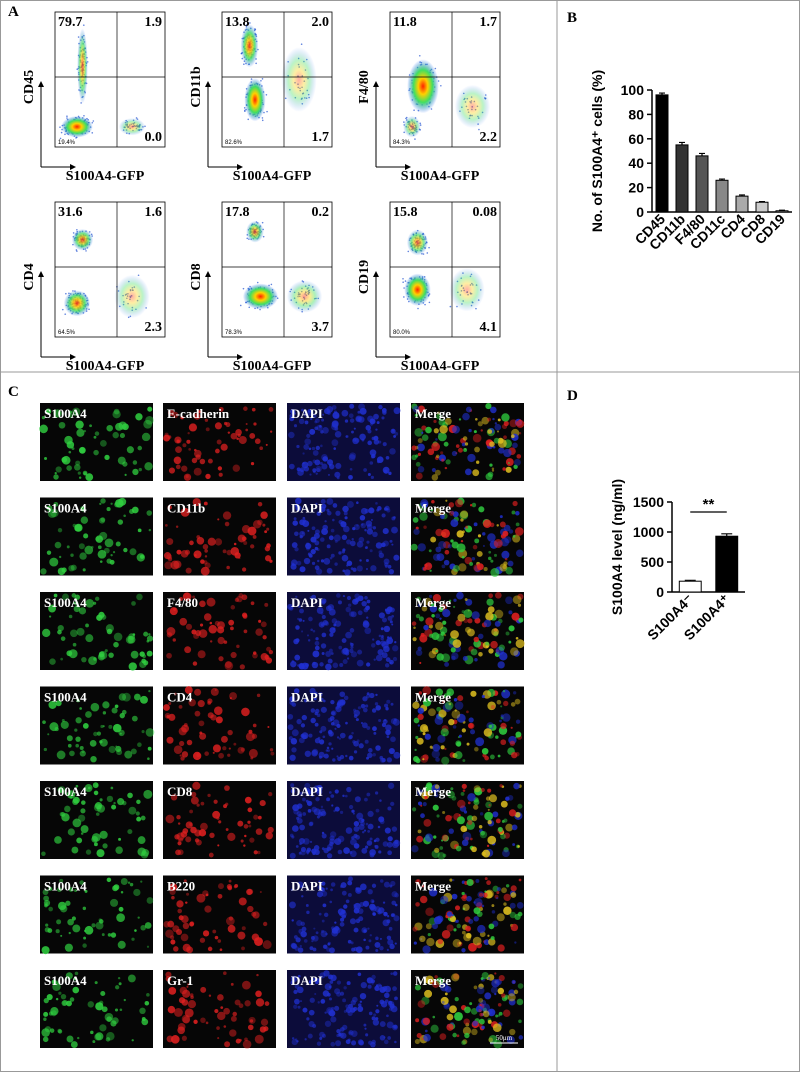 The height and width of the screenshot is (1072, 800). I want to click on y-tick-label: 20, so click(636, 188).